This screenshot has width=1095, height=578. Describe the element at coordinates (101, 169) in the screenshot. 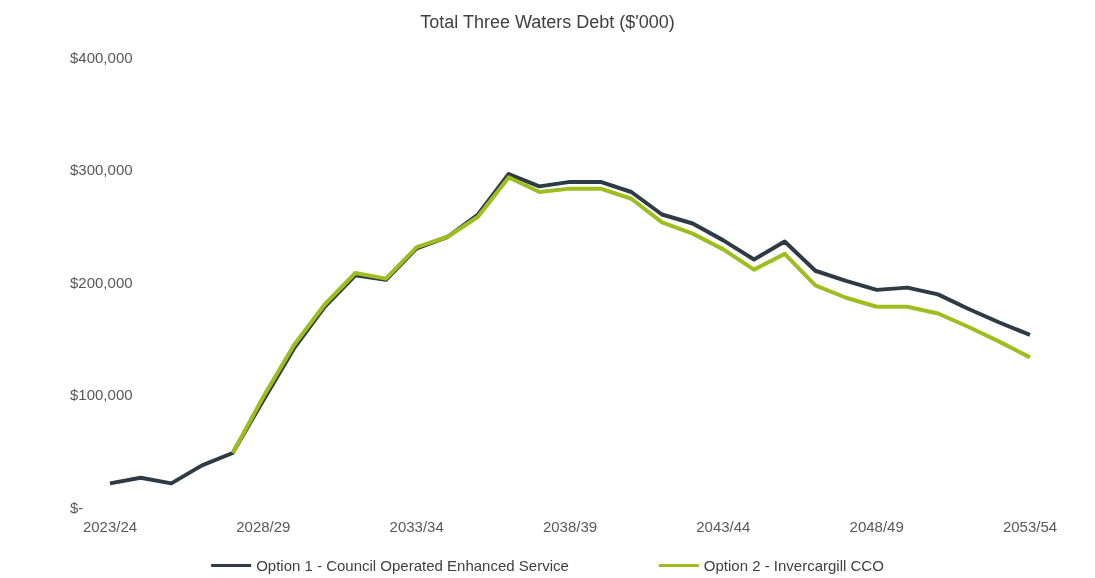

I see `y-tick-label: $300,000` at that location.